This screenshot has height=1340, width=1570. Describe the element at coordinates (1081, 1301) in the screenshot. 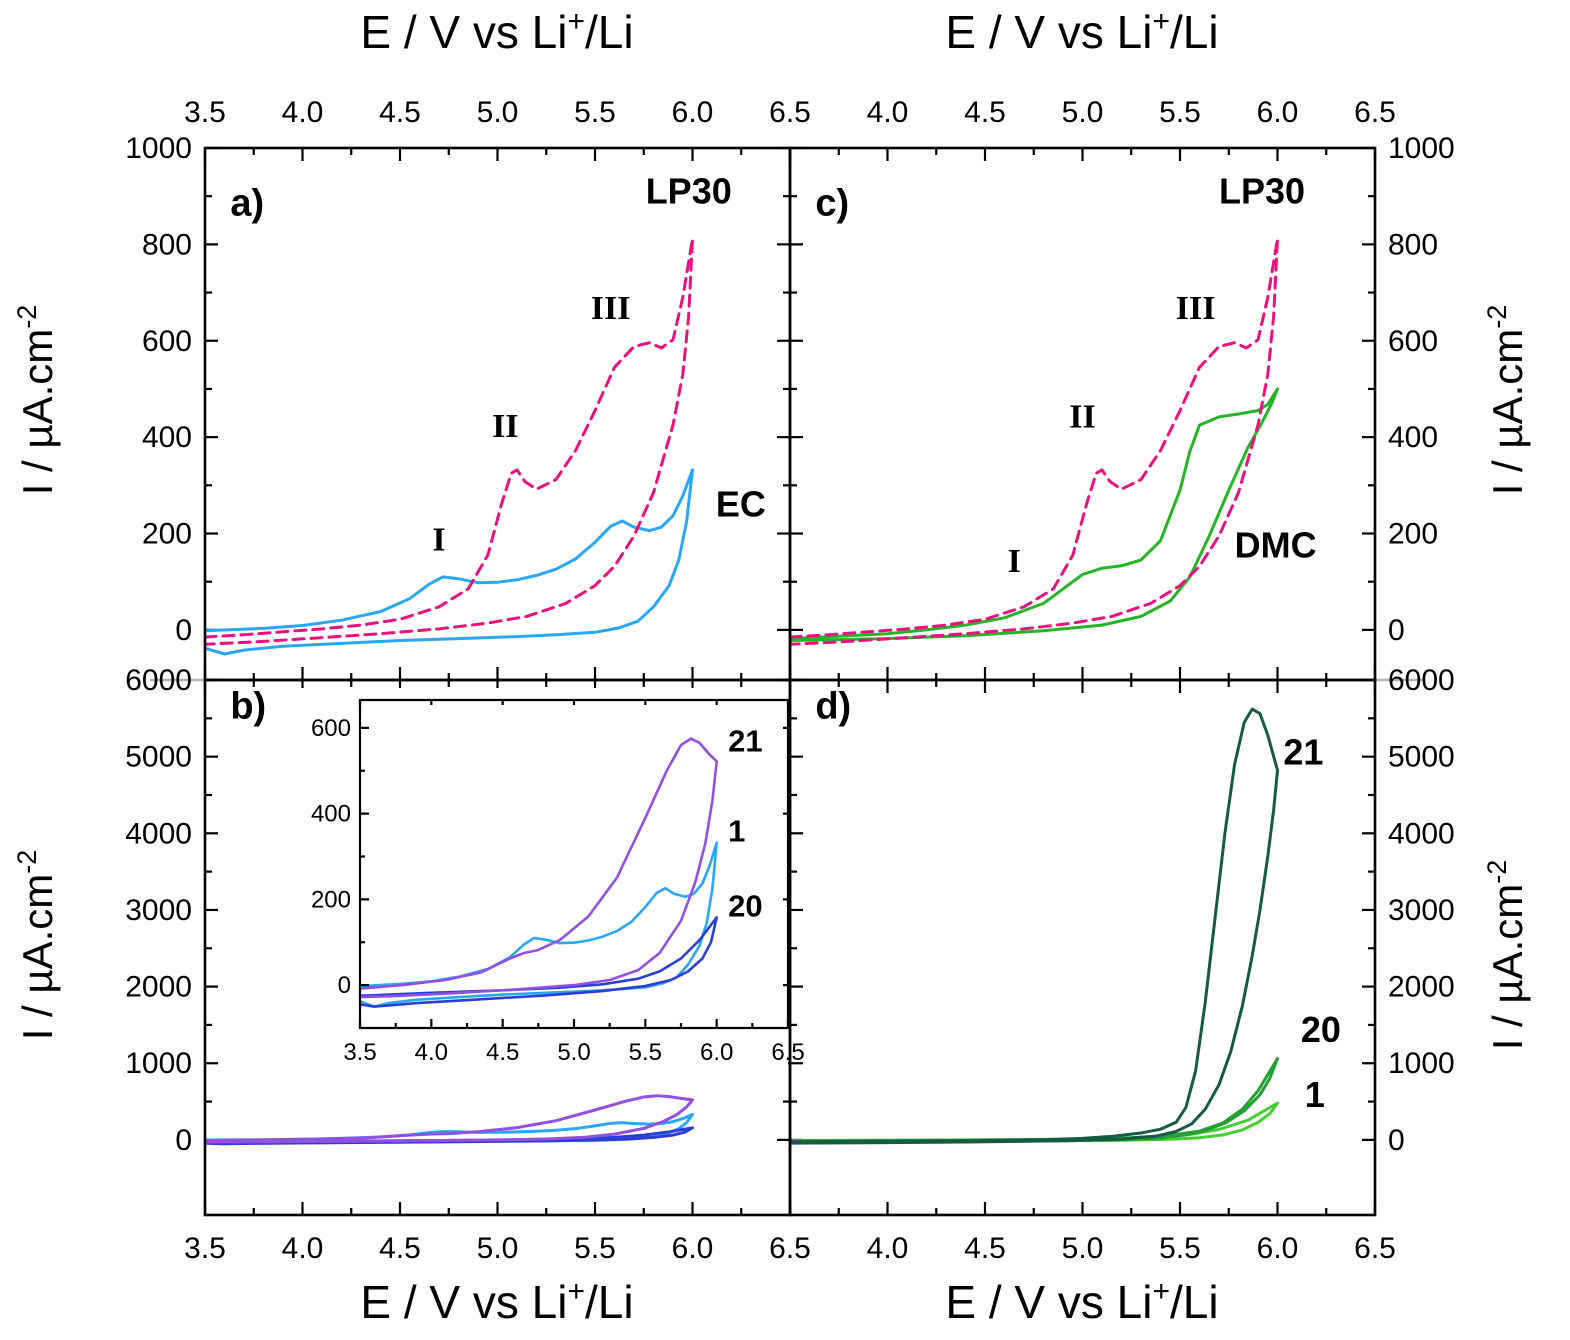

I see `x-axis-title-bottom-right: E / V vs Li+/Li` at that location.